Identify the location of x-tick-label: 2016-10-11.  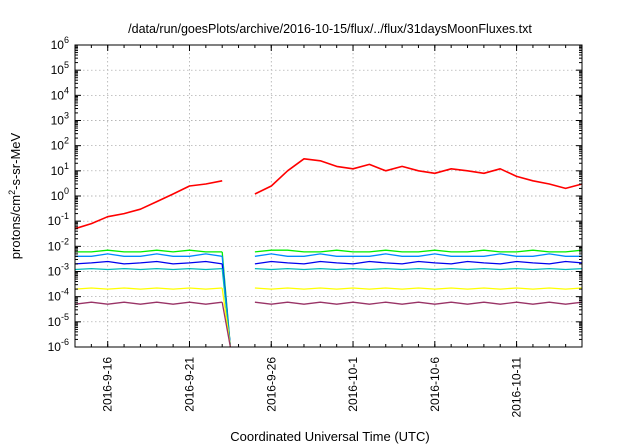
(517, 387).